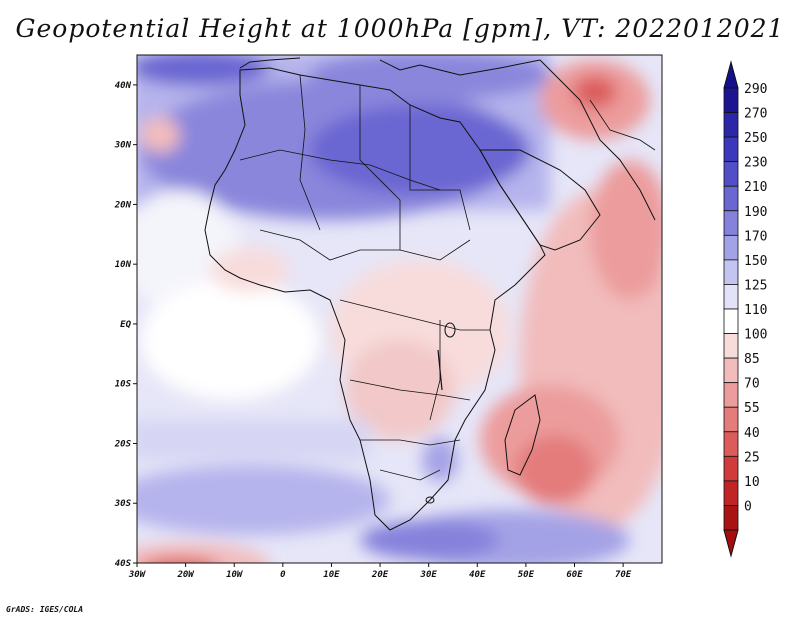 The height and width of the screenshot is (618, 800). What do you see at coordinates (429, 575) in the screenshot?
I see `lon-tick-label: 30E` at bounding box center [429, 575].